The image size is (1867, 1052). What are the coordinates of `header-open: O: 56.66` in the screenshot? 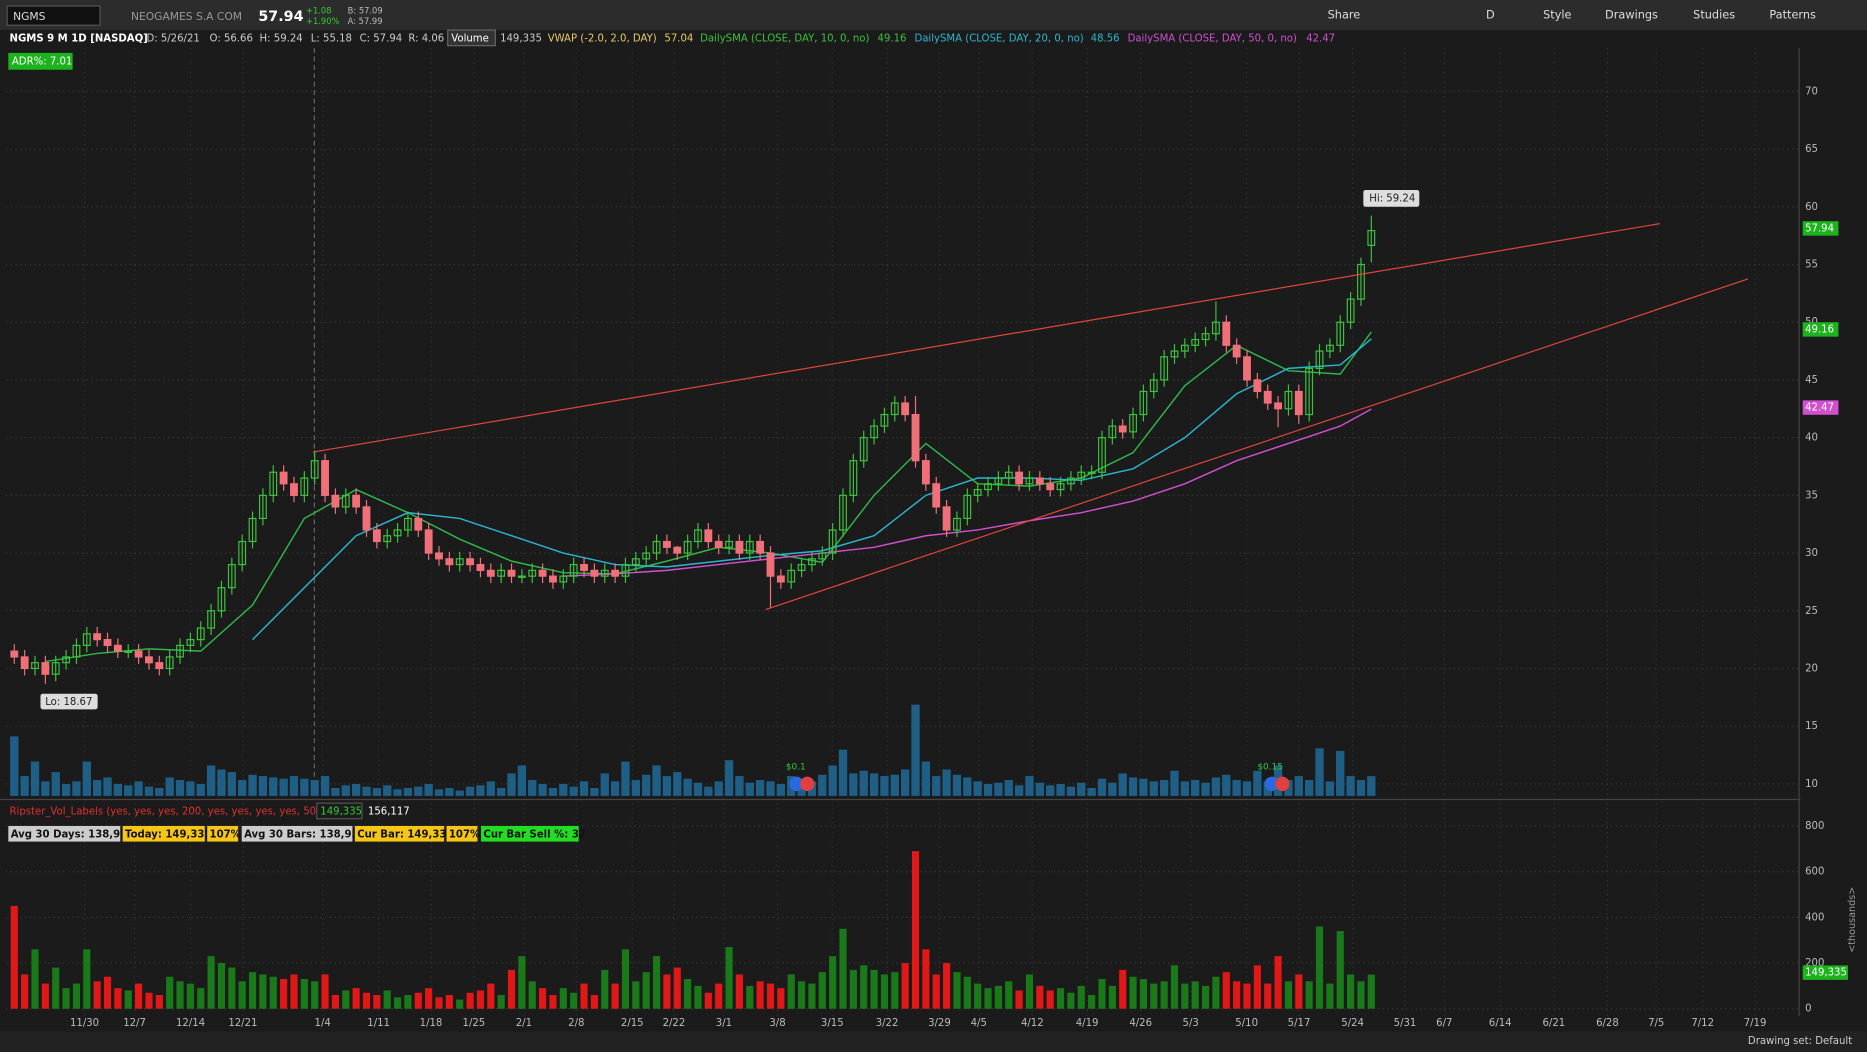 It's located at (231, 38).